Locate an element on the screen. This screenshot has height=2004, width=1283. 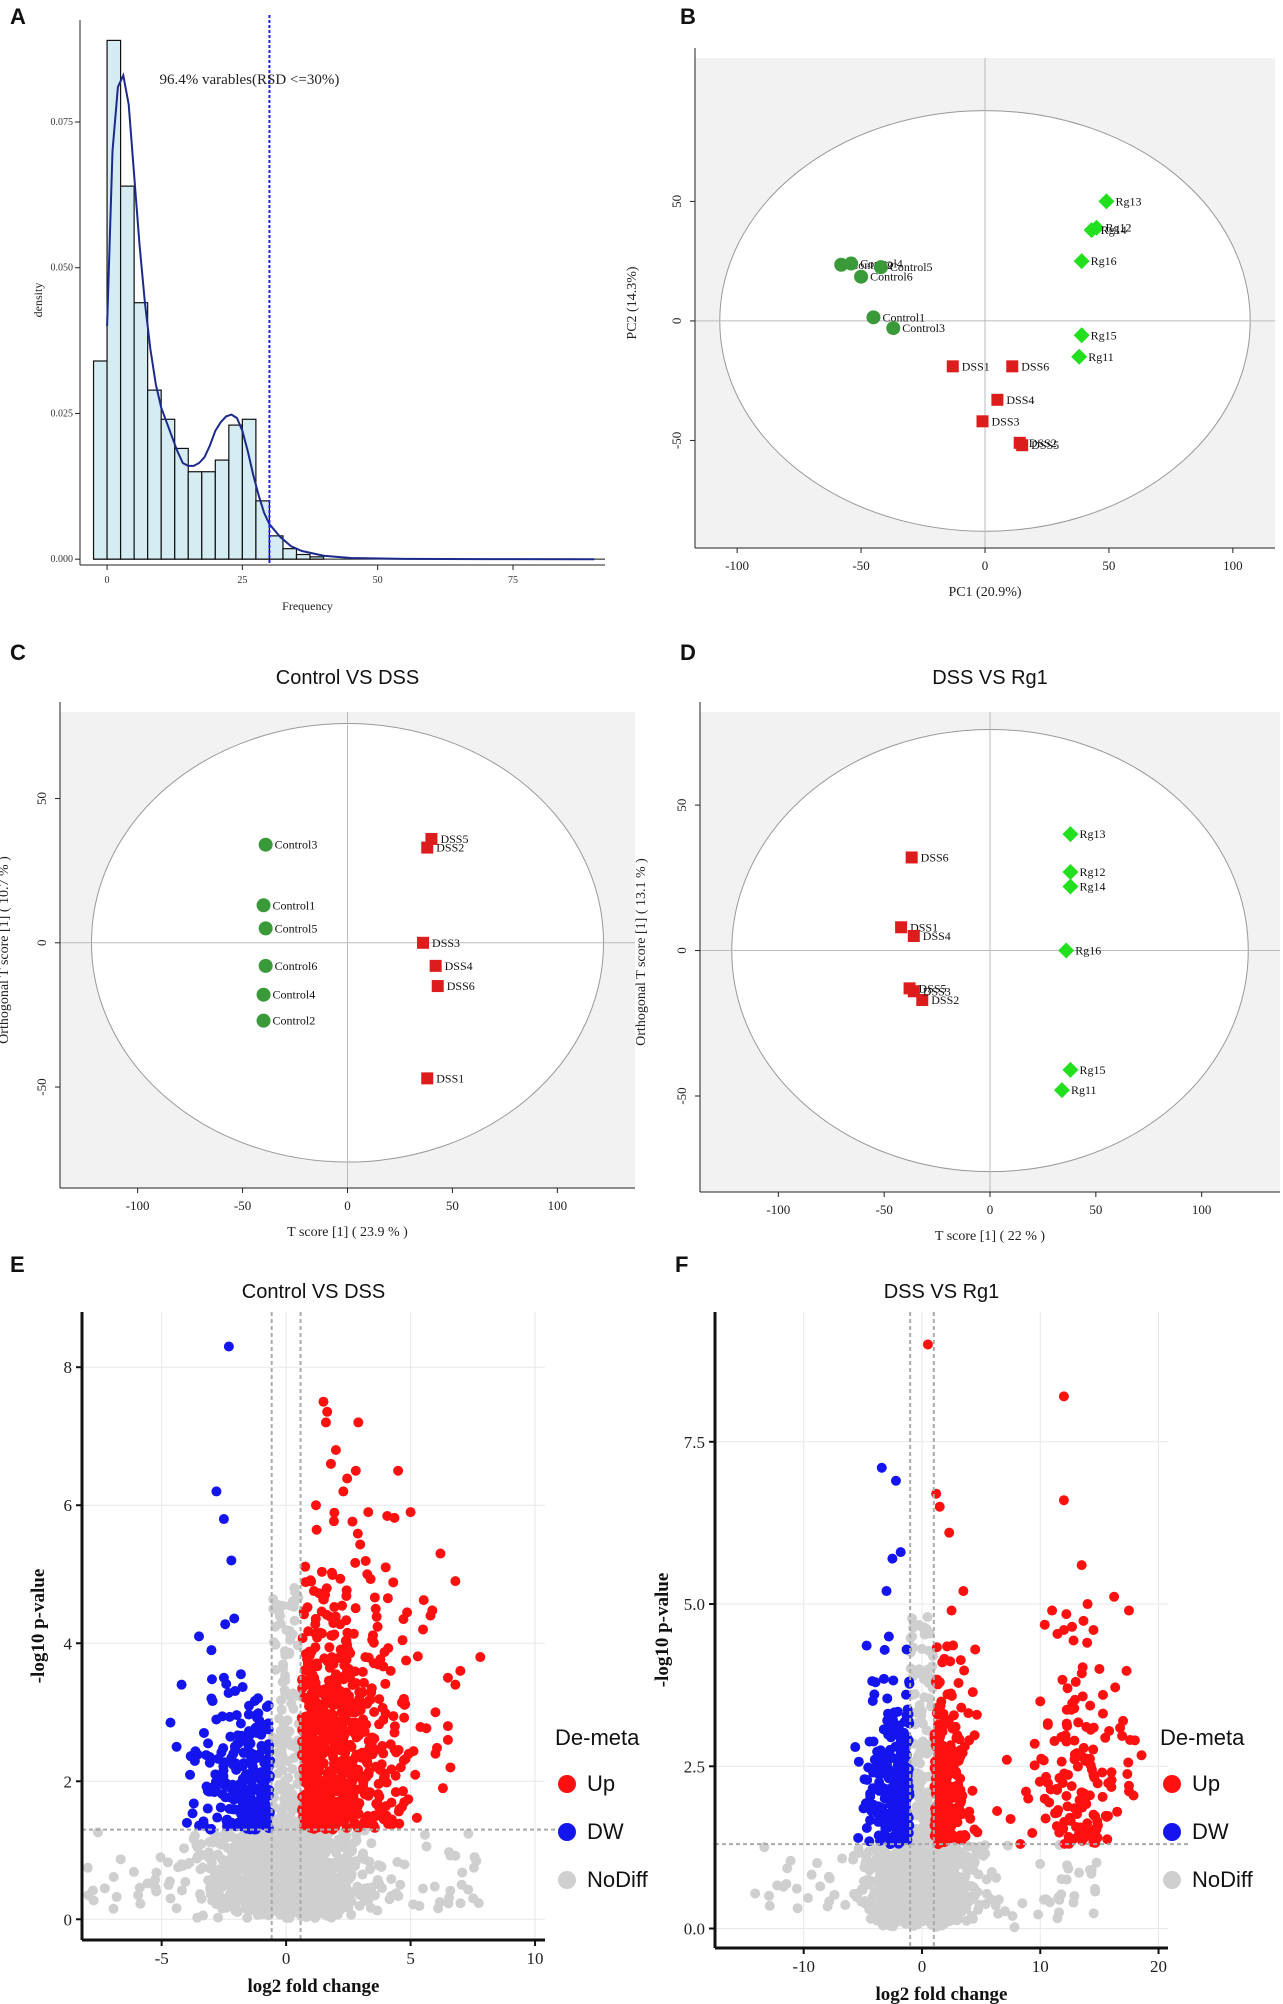
point-label-rg12: Rg12 is located at coordinates (1119, 228).